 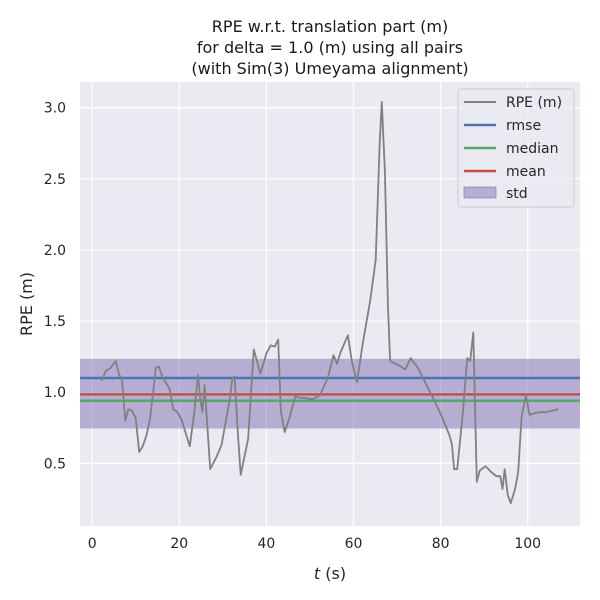 What do you see at coordinates (330, 26) in the screenshot?
I see `title-line-1: RPE w.r.t. translation part (m)` at bounding box center [330, 26].